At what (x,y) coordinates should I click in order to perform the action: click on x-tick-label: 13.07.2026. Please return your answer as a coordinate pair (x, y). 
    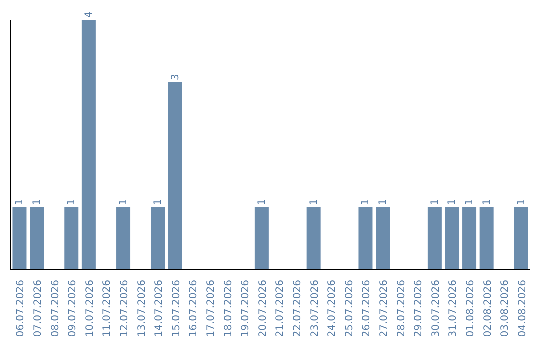
    Looking at the image, I should click on (142, 309).